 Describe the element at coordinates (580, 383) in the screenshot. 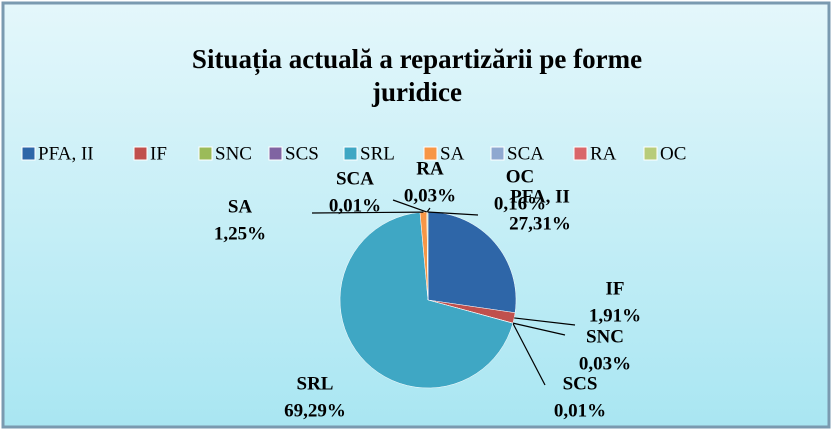

I see `slice-name: SCS` at that location.